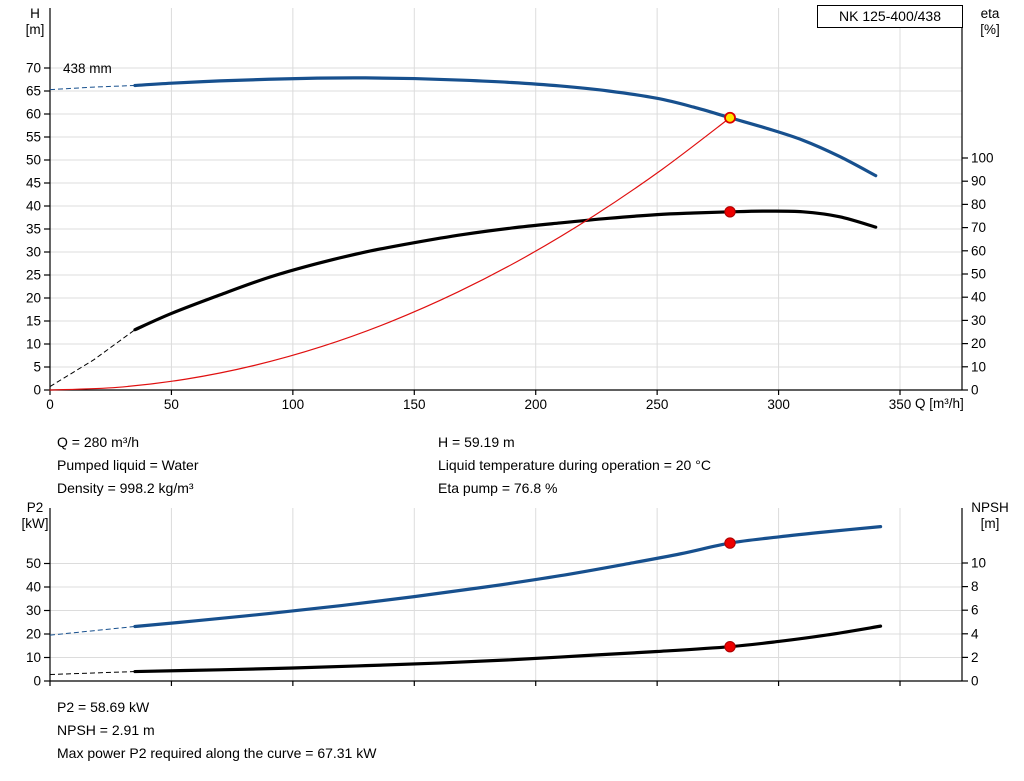 The height and width of the screenshot is (781, 1024). What do you see at coordinates (171, 404) in the screenshot?
I see `x-tick-label: 50` at bounding box center [171, 404].